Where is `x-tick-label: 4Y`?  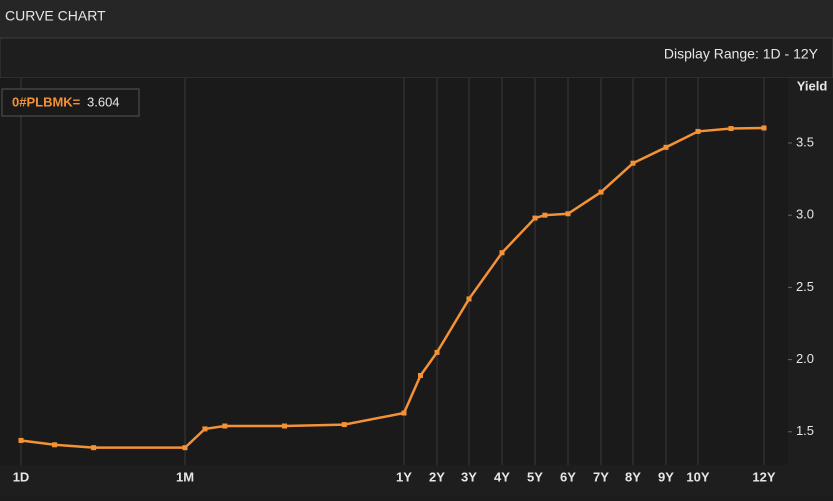 x-tick-label: 4Y is located at coordinates (502, 476).